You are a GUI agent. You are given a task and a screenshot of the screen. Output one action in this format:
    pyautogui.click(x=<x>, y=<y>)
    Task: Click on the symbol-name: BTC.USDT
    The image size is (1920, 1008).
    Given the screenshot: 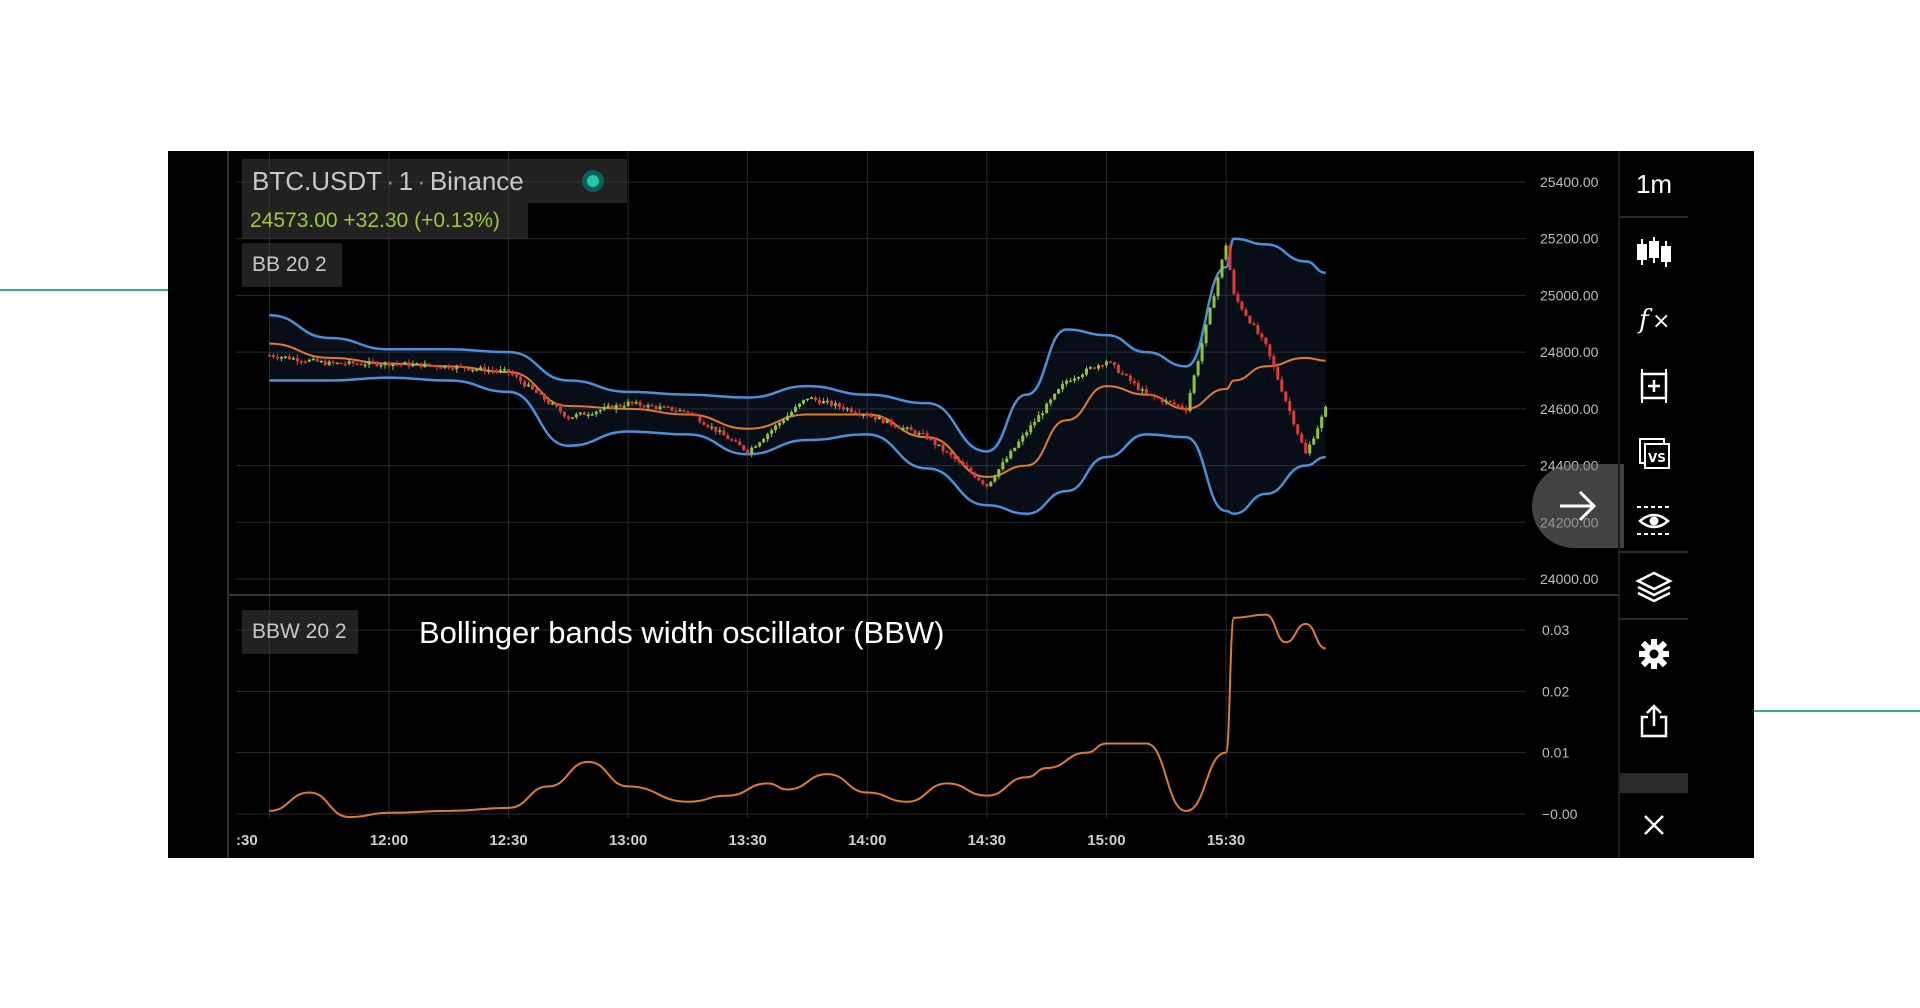 What is the action you would take?
    pyautogui.click(x=317, y=181)
    